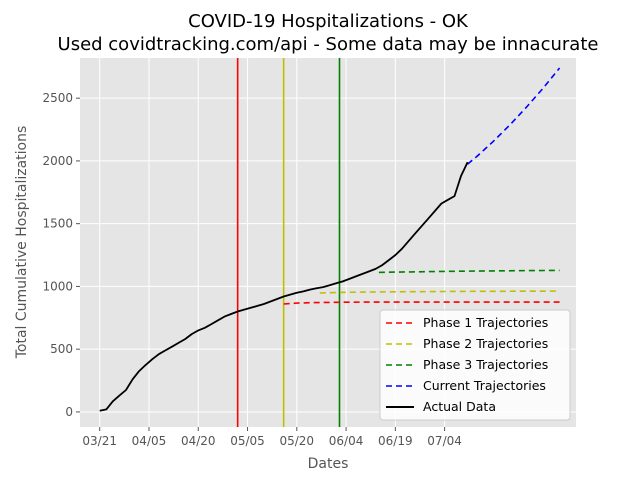 The width and height of the screenshot is (640, 480). What do you see at coordinates (69, 412) in the screenshot?
I see `y-tick-label: 0` at bounding box center [69, 412].